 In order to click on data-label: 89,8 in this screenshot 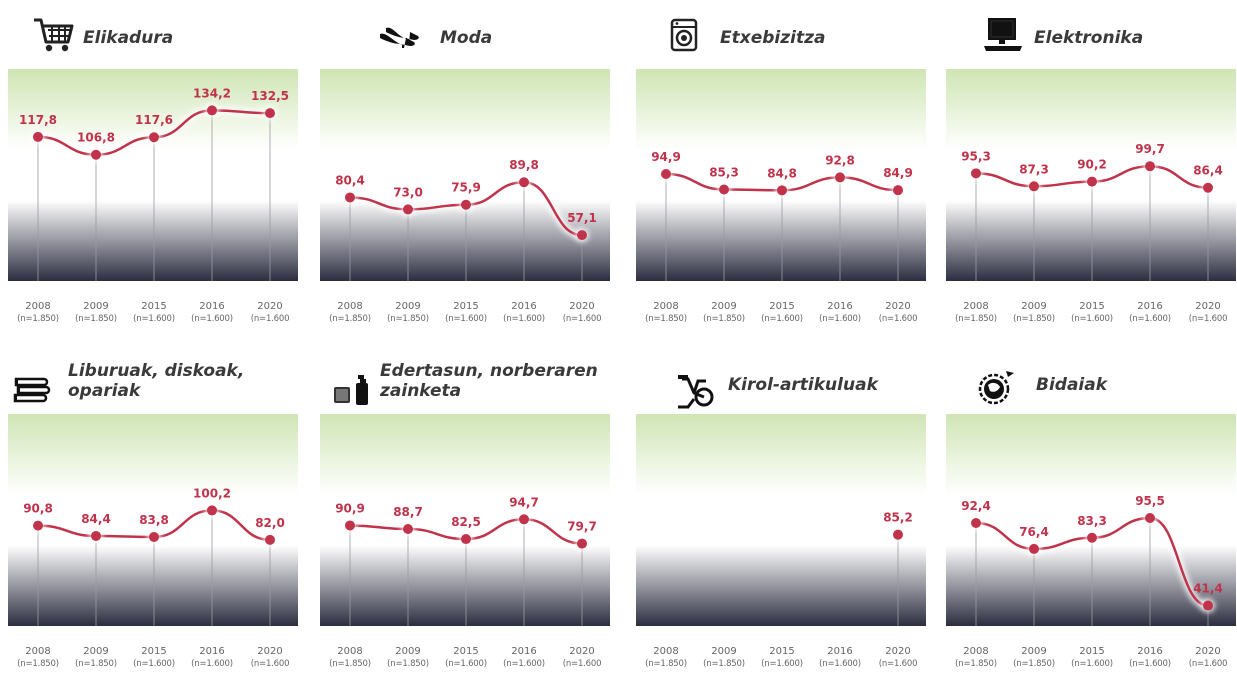, I will do `click(524, 165)`.